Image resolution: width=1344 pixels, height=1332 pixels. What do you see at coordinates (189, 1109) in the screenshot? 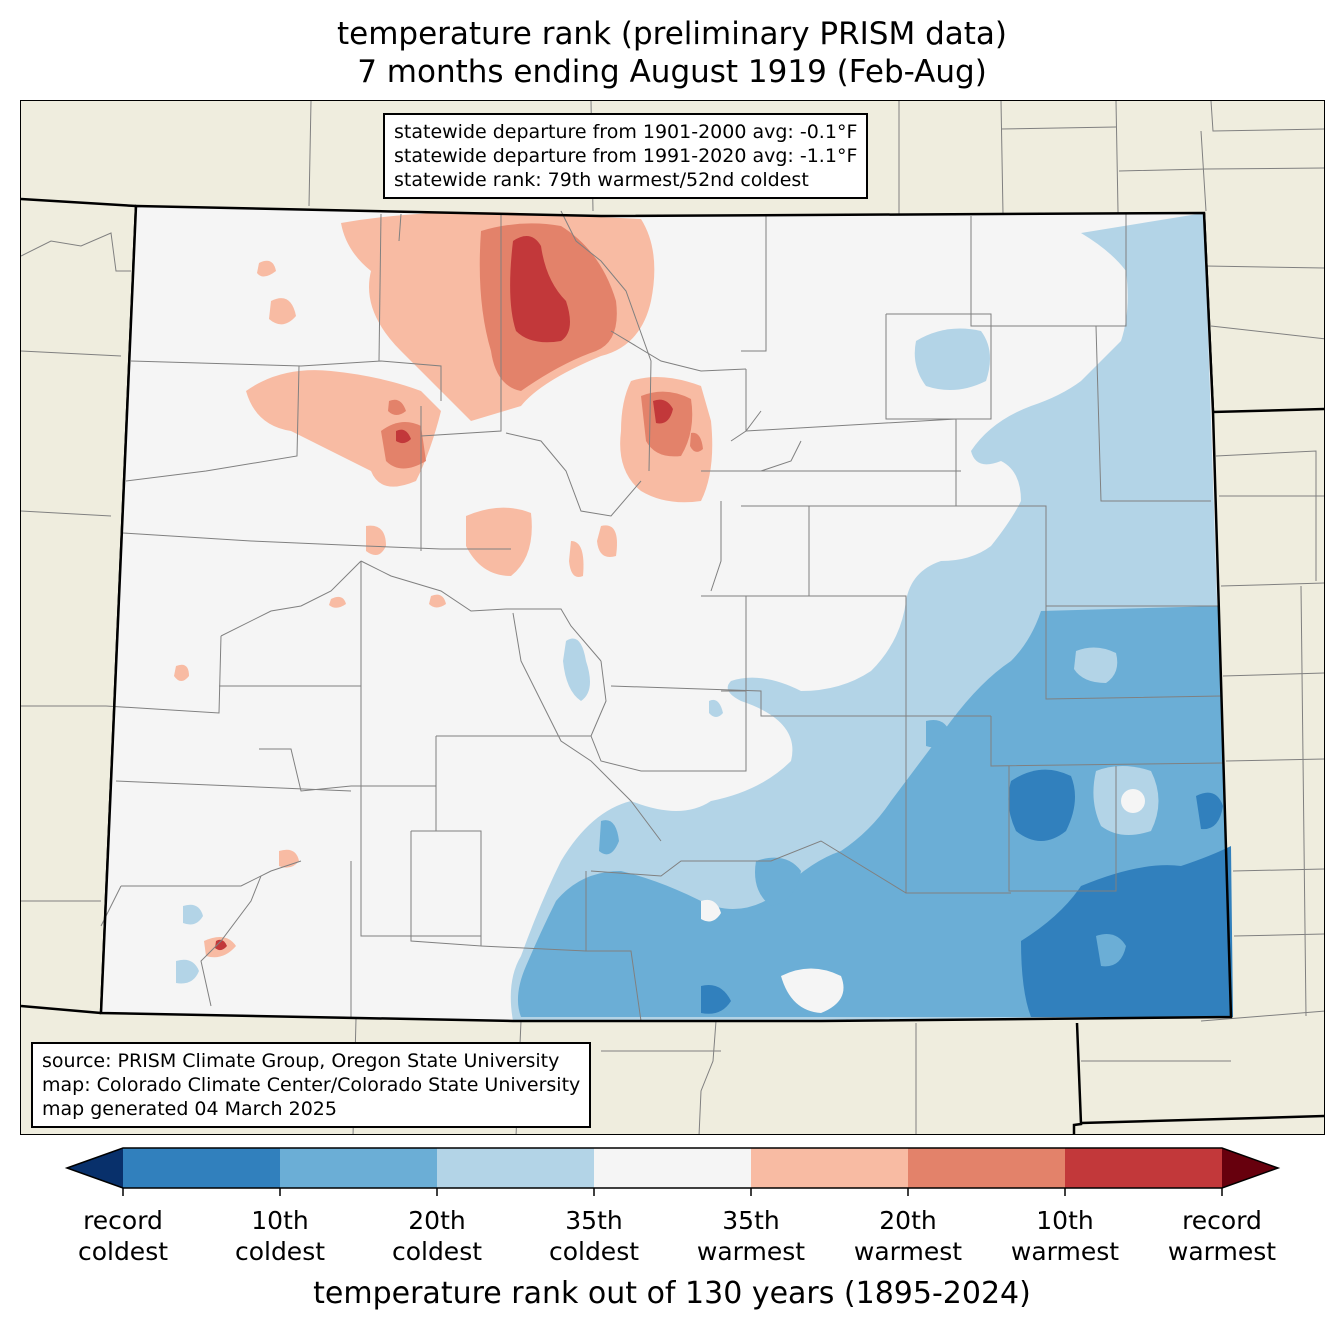
I see `source-line-3: map generated 04 March 2025` at bounding box center [189, 1109].